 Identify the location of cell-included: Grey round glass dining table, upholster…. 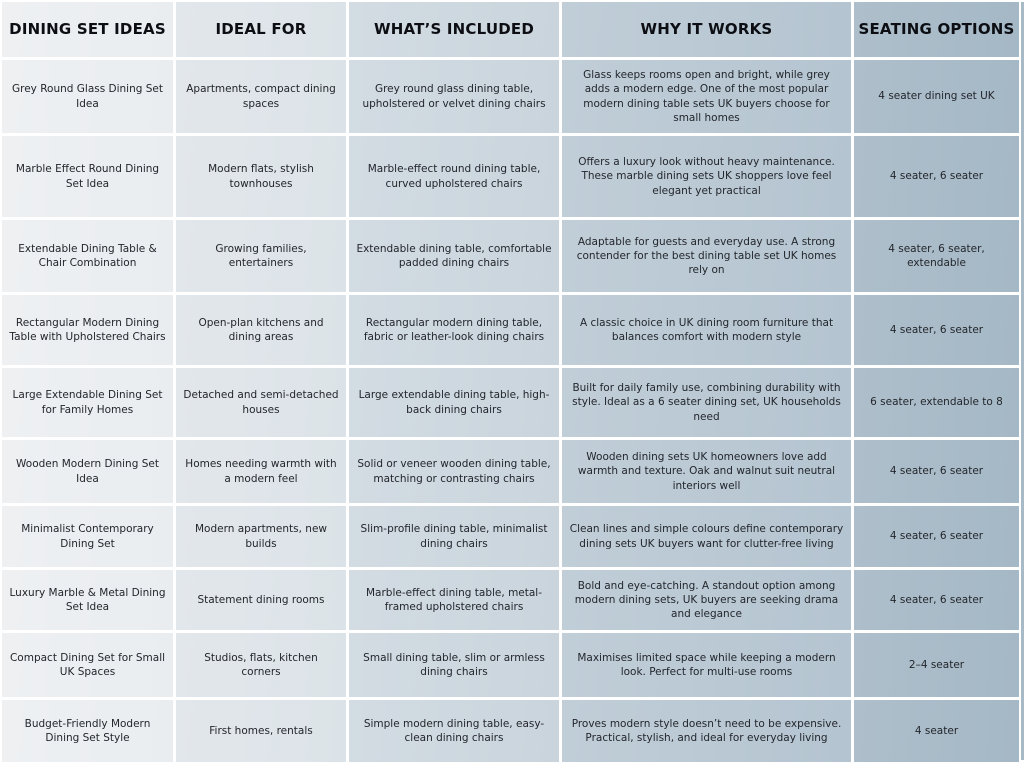
(454, 96).